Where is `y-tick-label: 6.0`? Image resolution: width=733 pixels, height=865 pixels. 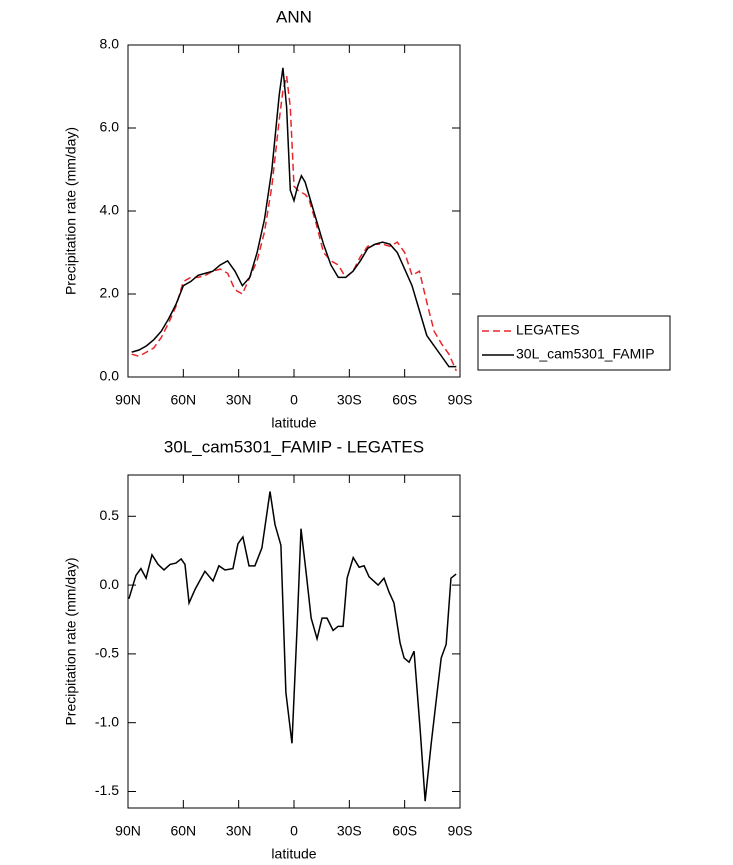
y-tick-label: 6.0 is located at coordinates (110, 127).